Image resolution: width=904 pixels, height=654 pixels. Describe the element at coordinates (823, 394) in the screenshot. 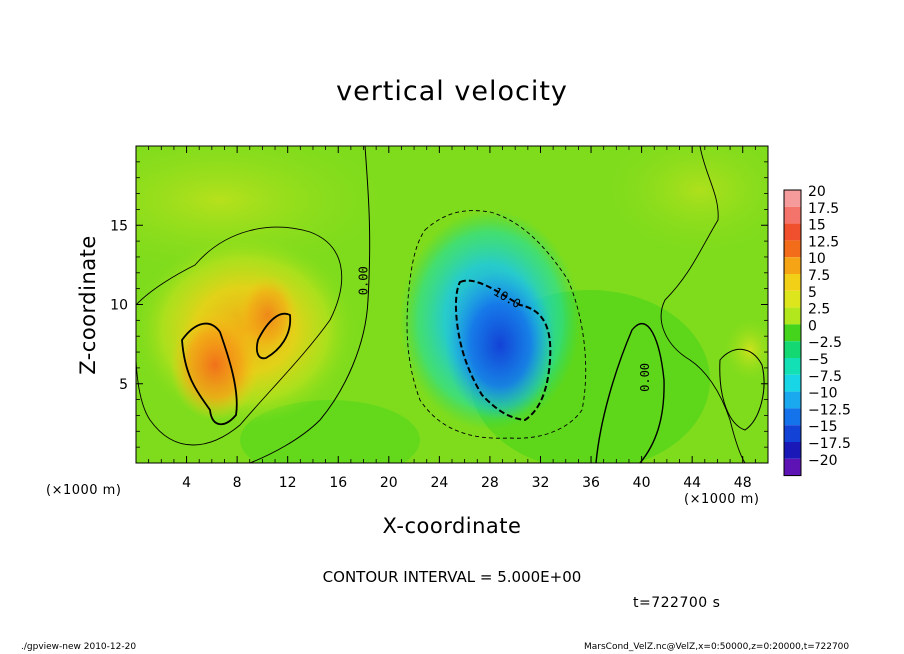

I see `colorbar-label: −10` at that location.